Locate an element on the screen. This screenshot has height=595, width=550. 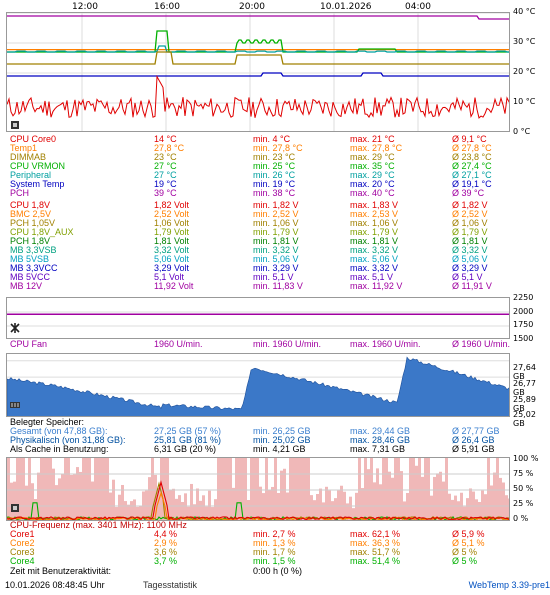
system-line is located at coordinates (258, 74).